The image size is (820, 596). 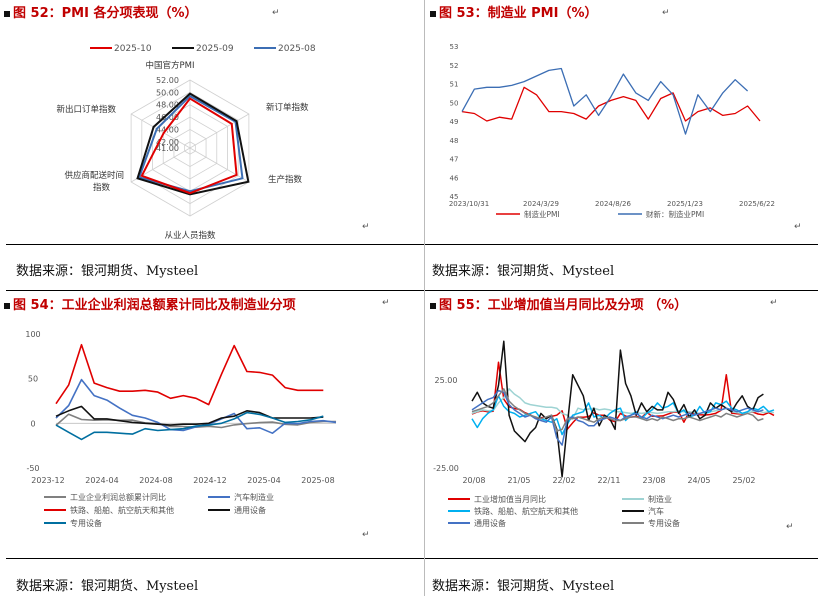 I want to click on x-tick-label: 2025-08, so click(x=317, y=480).